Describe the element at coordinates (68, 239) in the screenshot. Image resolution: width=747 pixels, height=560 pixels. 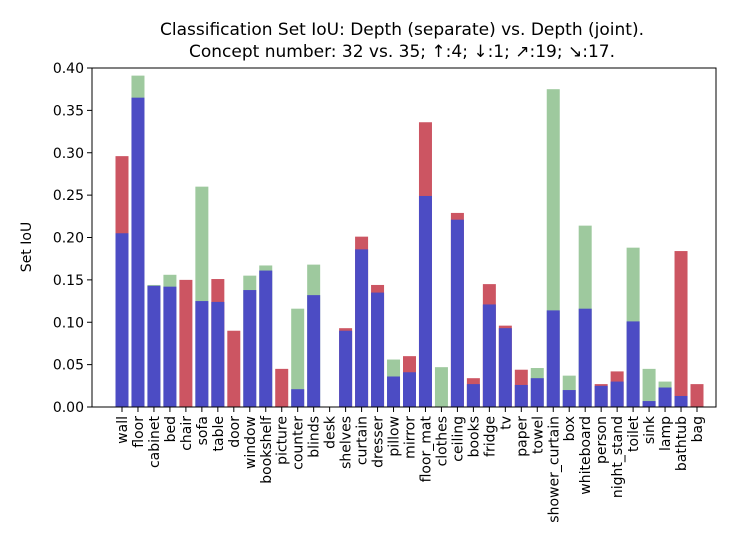
I see `y-tick-label: 0.20` at that location.